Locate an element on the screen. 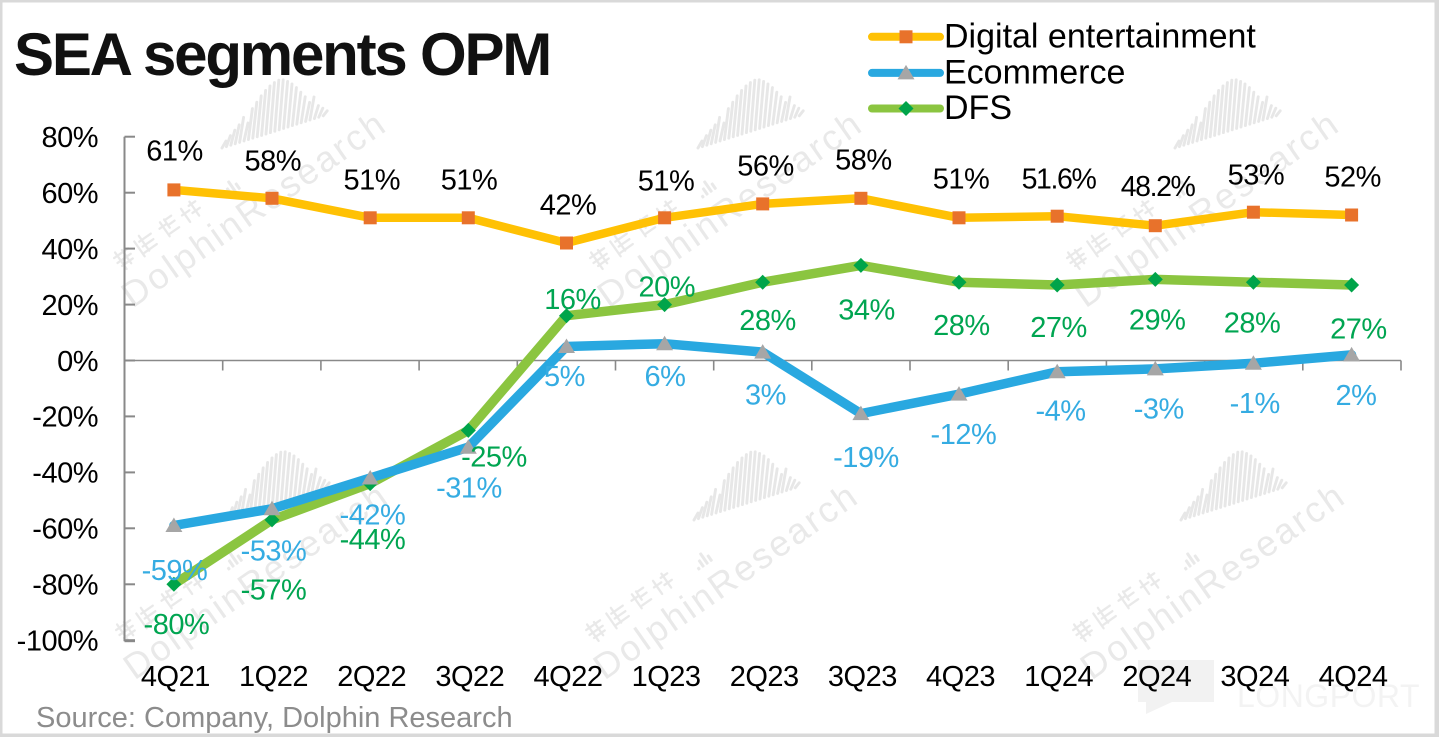  svg-text: 2Q22 is located at coordinates (371, 677).